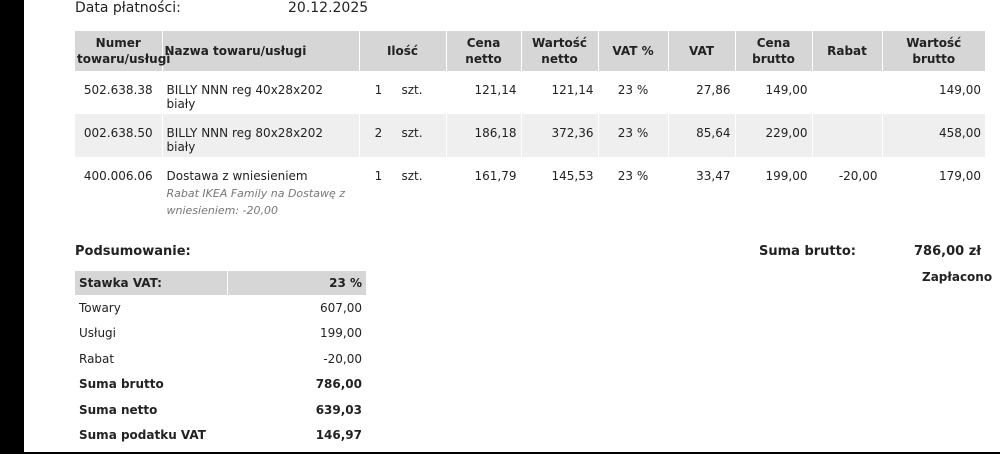 This screenshot has height=454, width=1000. Describe the element at coordinates (261, 135) in the screenshot. I see `item-name: BILLY NNN reg 80x28x202 biały` at that location.